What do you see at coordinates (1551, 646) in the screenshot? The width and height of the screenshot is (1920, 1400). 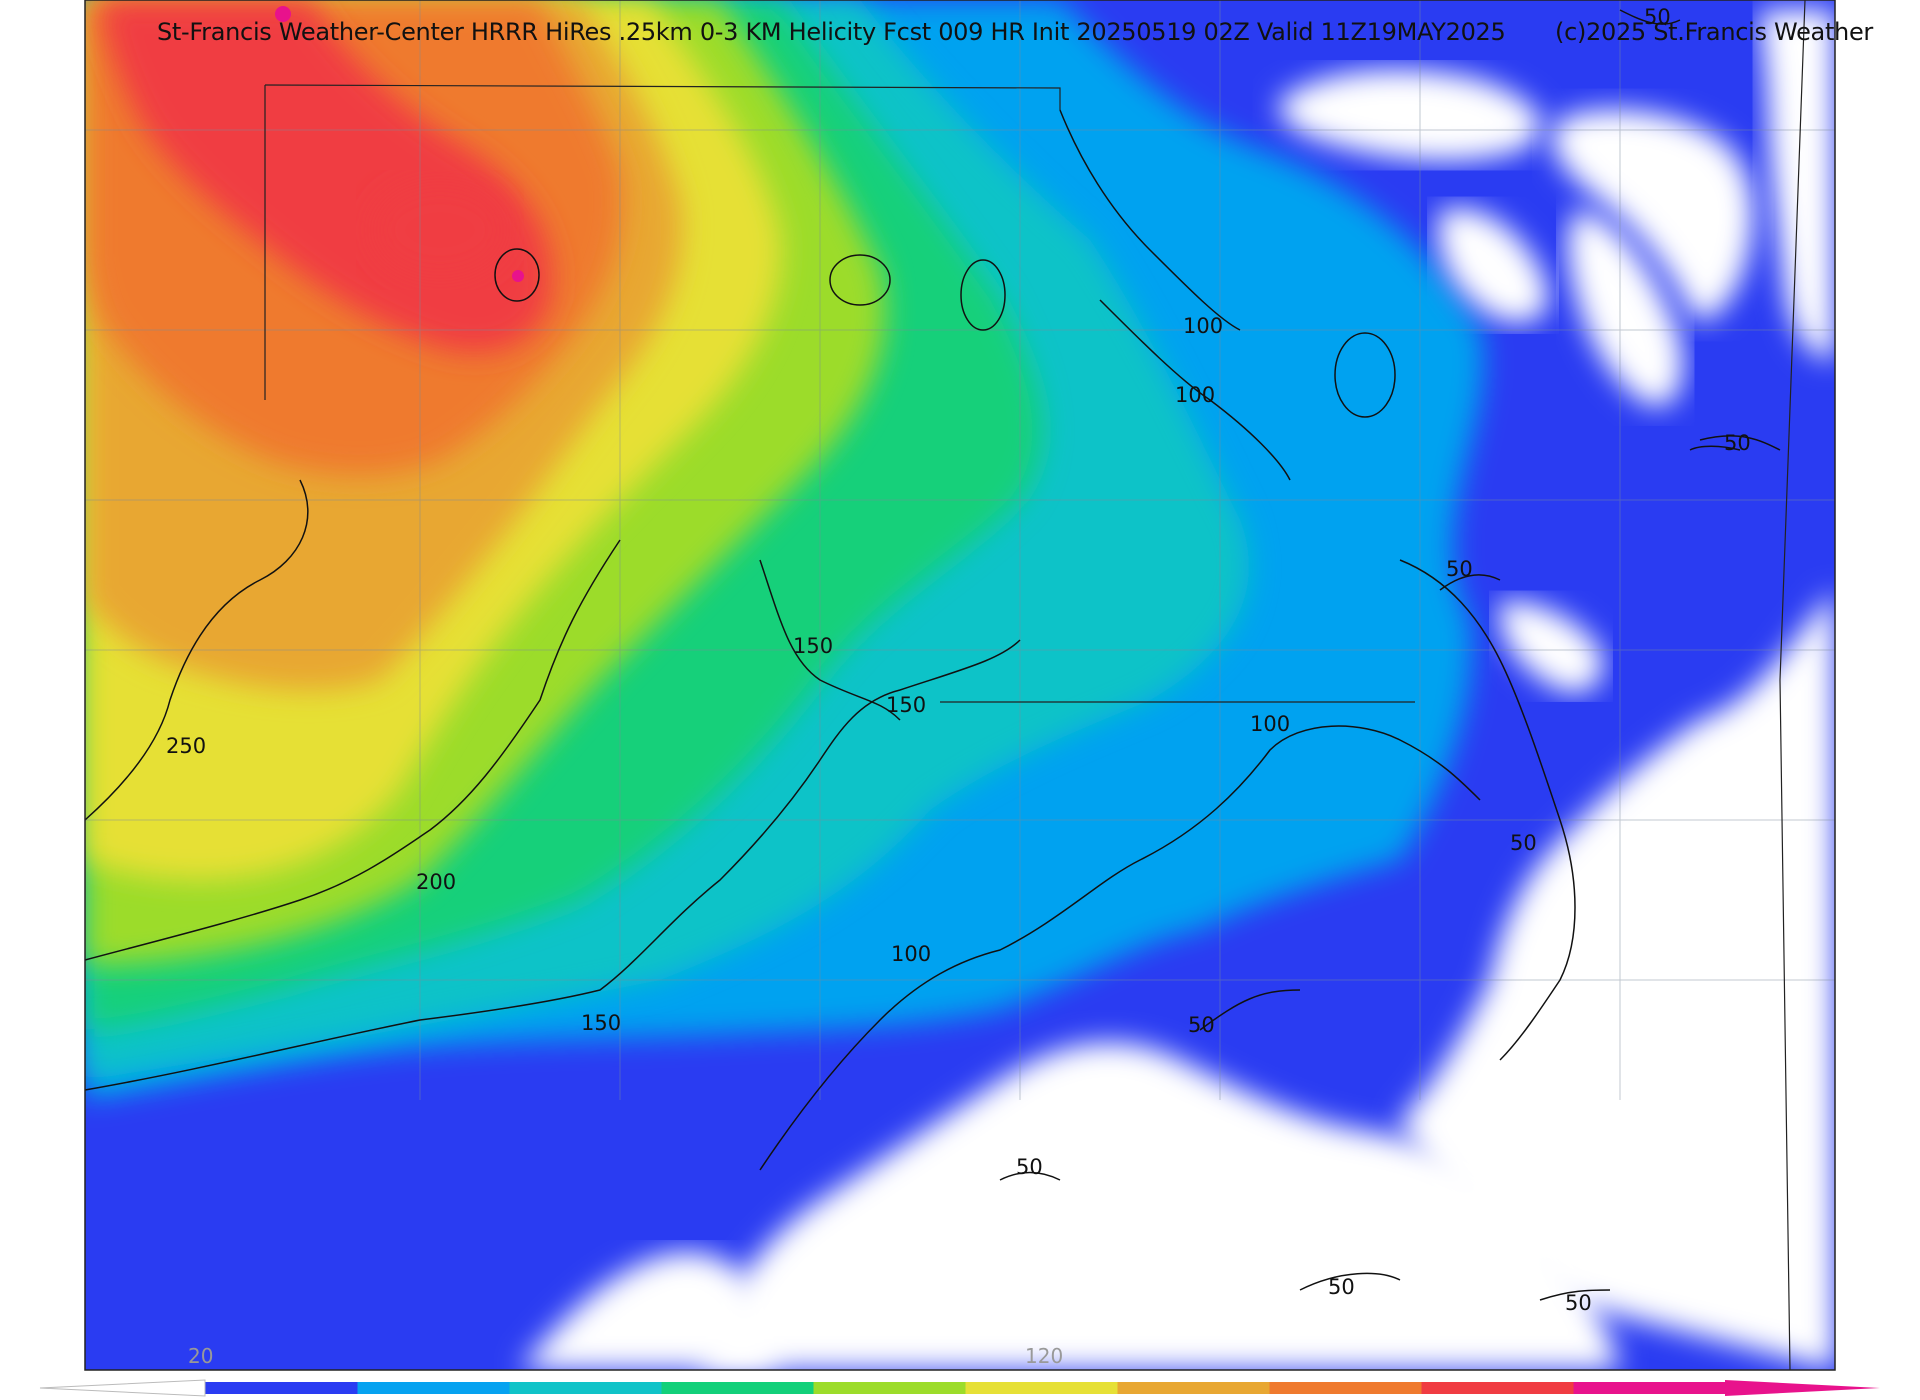 I see `field-white-mid` at bounding box center [1551, 646].